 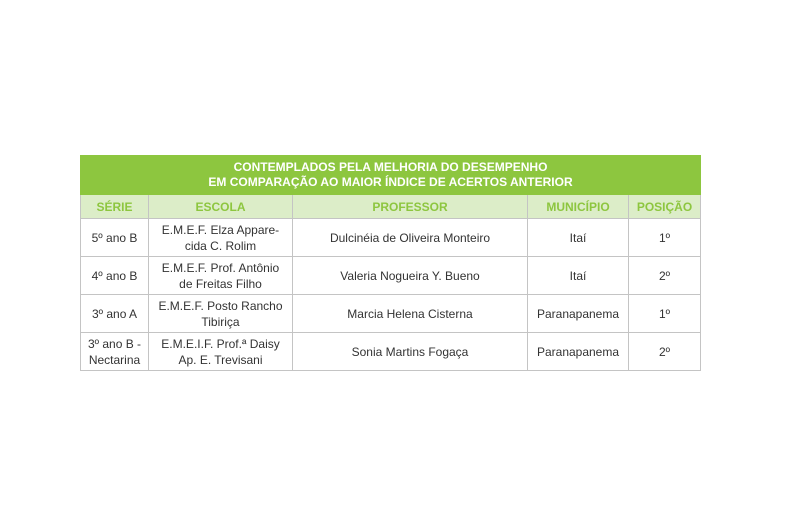 What do you see at coordinates (114, 275) in the screenshot?
I see `serie-cell: 4º ano B` at bounding box center [114, 275].